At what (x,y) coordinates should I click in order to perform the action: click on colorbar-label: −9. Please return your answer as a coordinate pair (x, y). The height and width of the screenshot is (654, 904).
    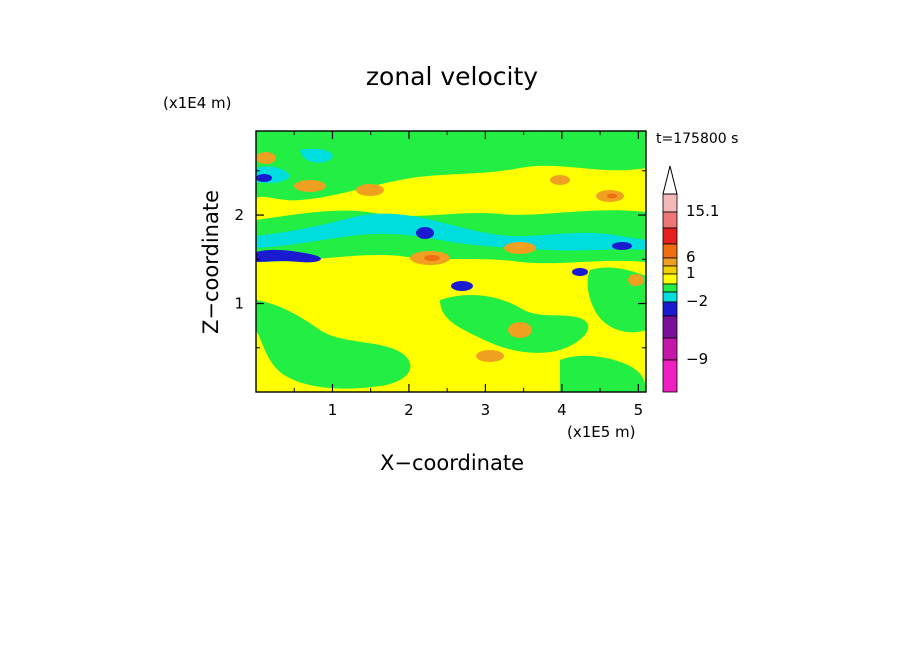
    Looking at the image, I should click on (697, 359).